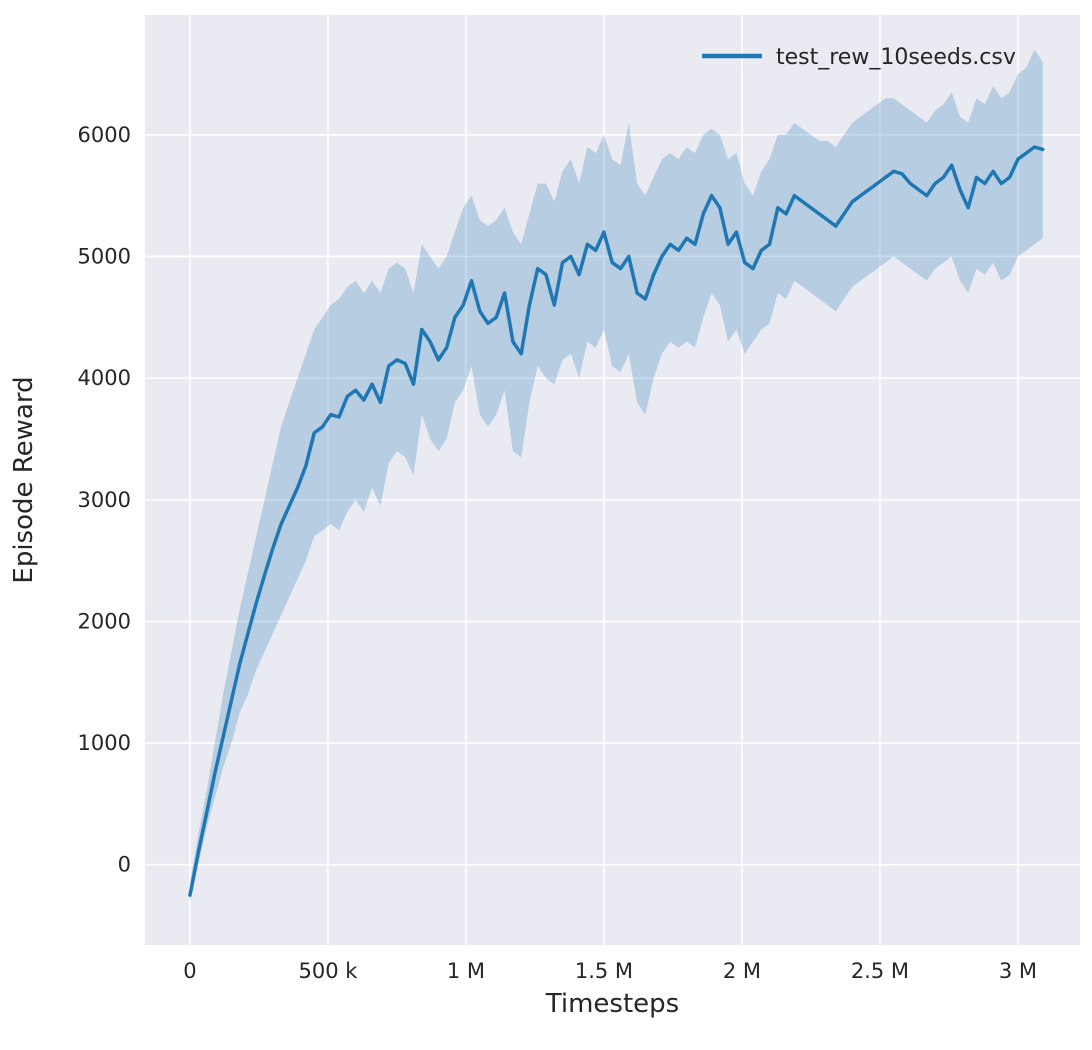  Describe the element at coordinates (612, 1004) in the screenshot. I see `x-axis-label: Timesteps` at that location.